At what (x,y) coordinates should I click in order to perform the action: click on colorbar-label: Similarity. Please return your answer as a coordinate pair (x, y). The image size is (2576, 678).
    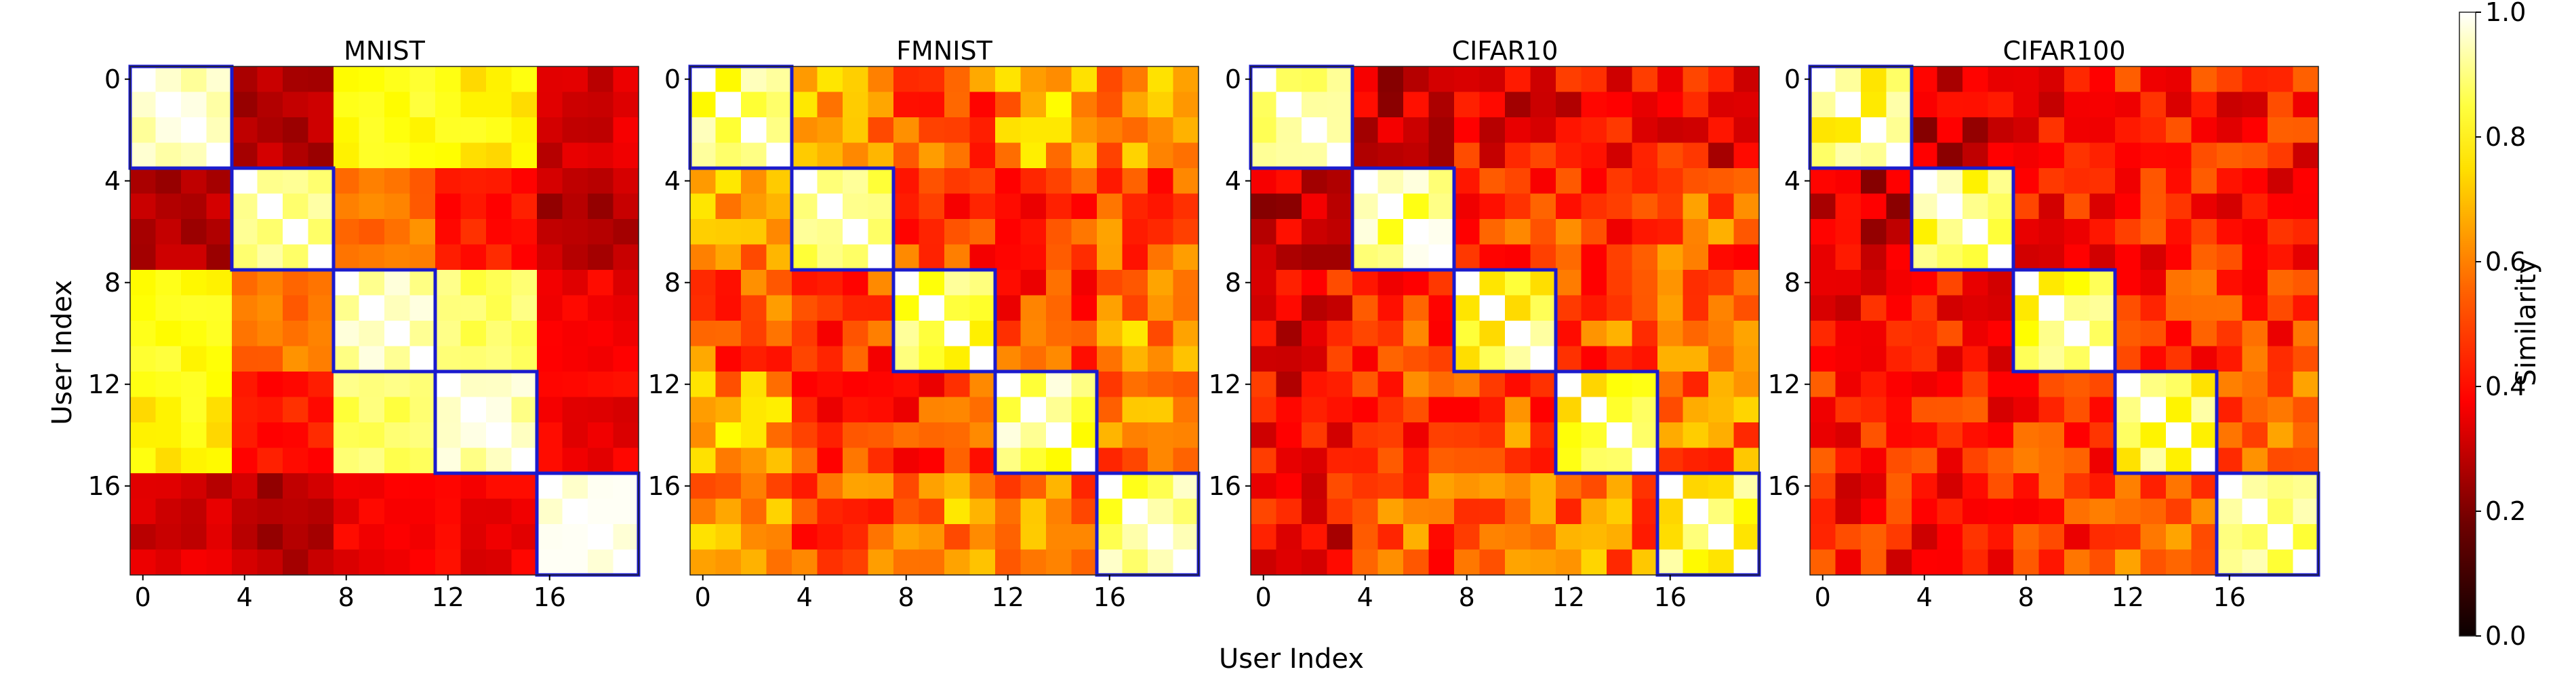
    Looking at the image, I should click on (2526, 322).